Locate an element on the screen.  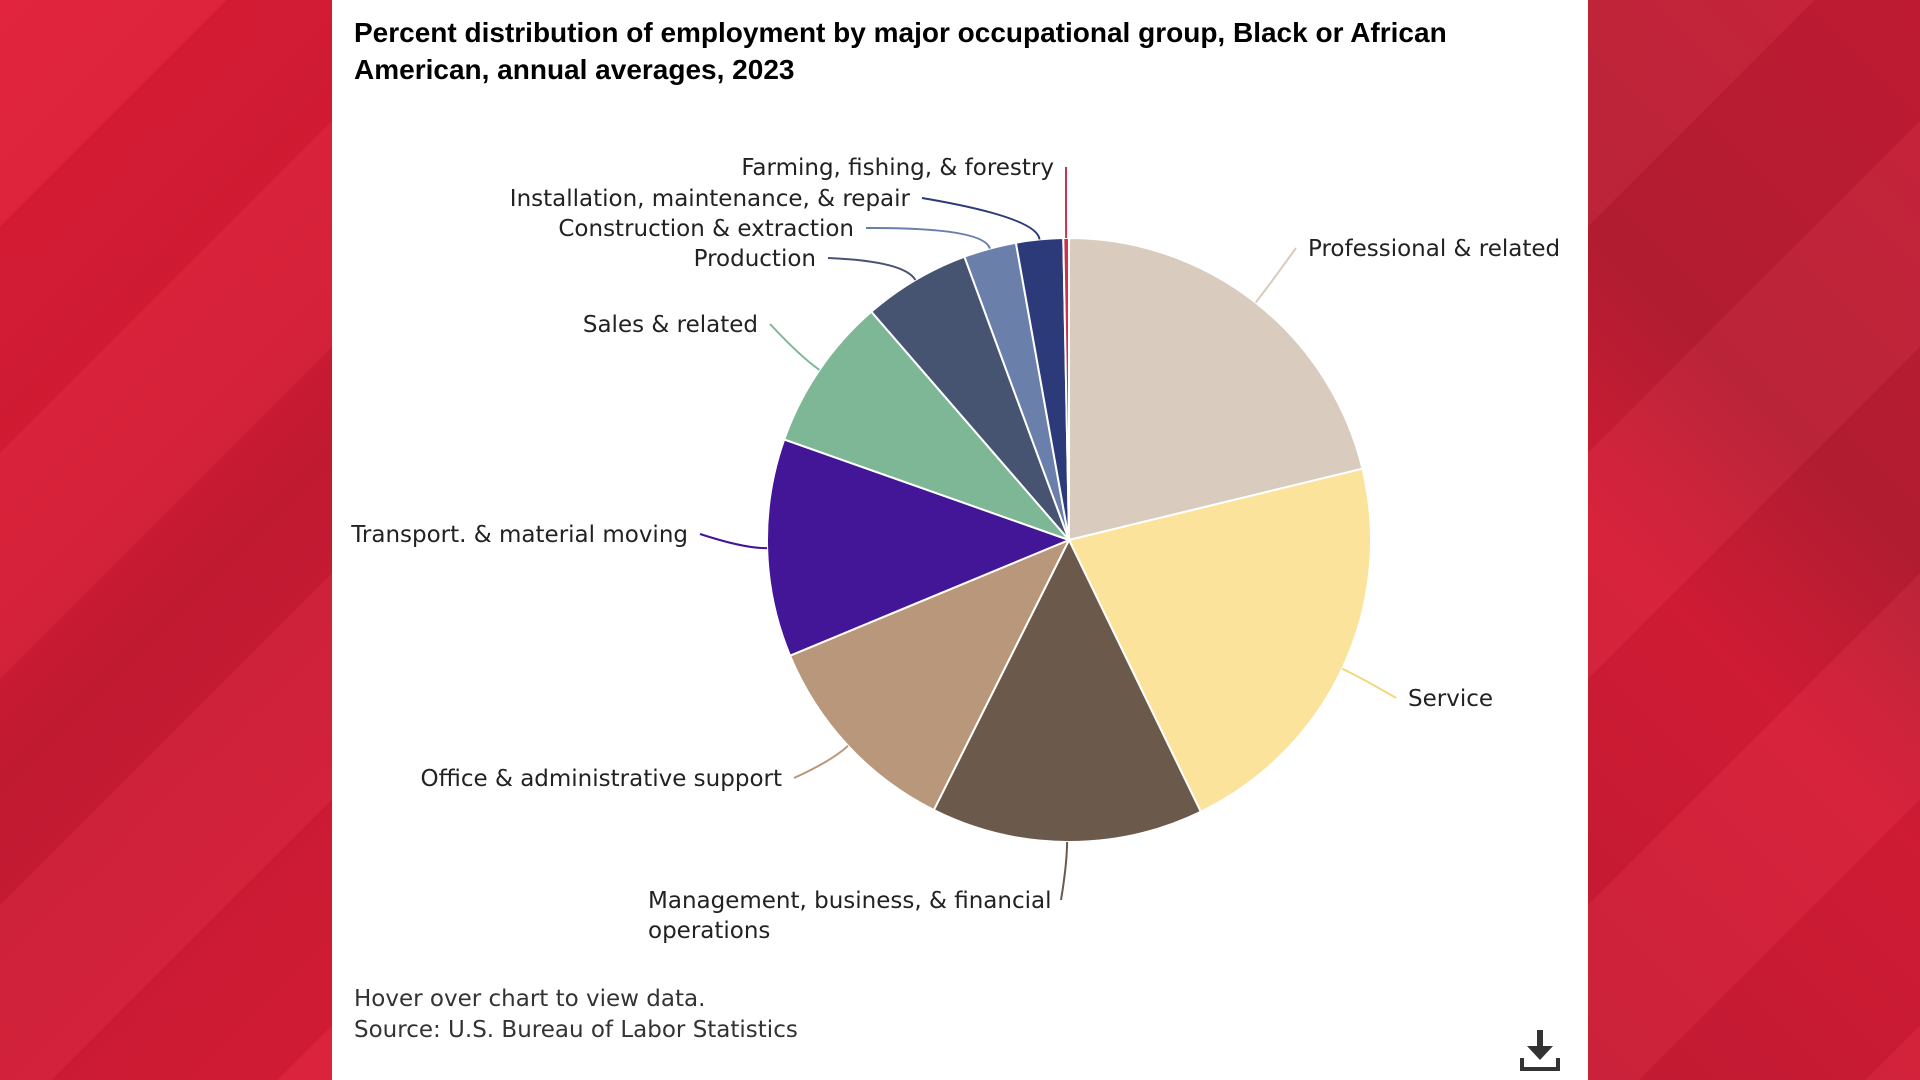
slice-label: Installation, maintenance, & repair is located at coordinates (710, 199).